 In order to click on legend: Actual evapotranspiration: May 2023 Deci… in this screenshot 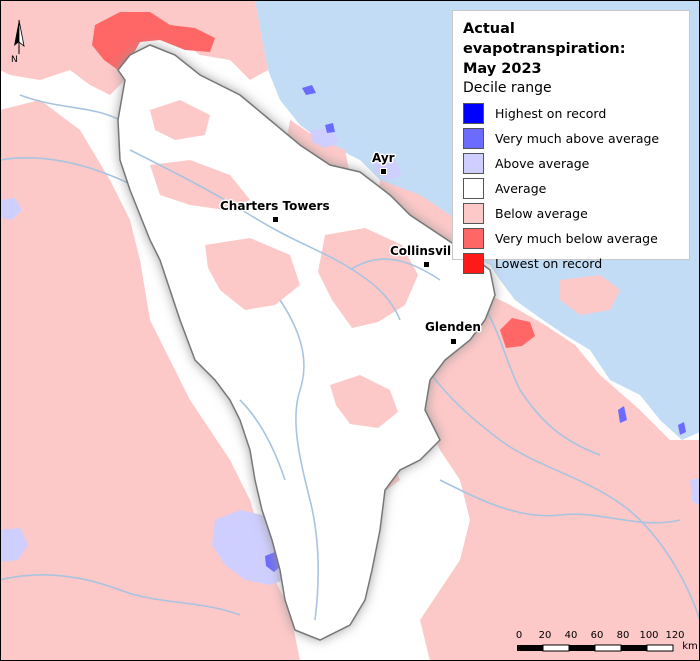, I will do `click(571, 142)`.